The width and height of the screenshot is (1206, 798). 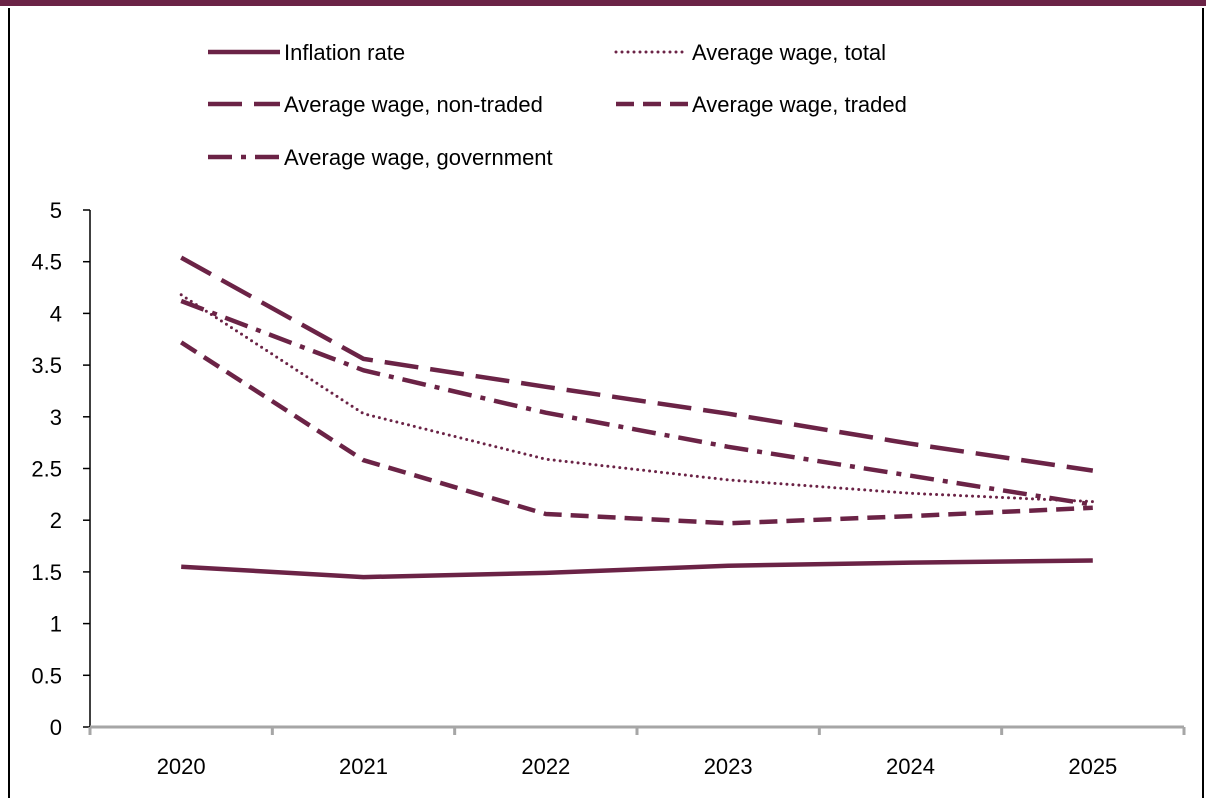 I want to click on x-tick-label: 2024, so click(x=910, y=766).